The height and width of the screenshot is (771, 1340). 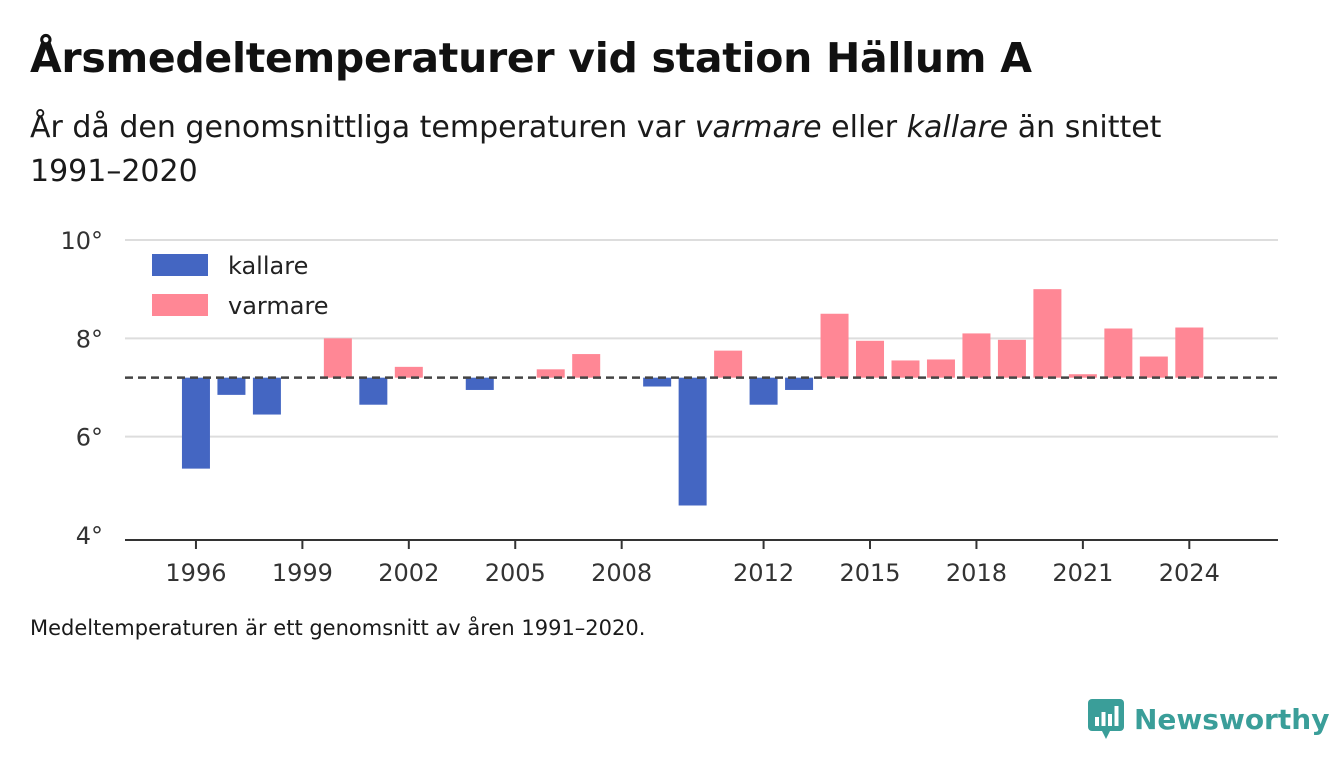 I want to click on bar-1997, so click(x=231, y=386).